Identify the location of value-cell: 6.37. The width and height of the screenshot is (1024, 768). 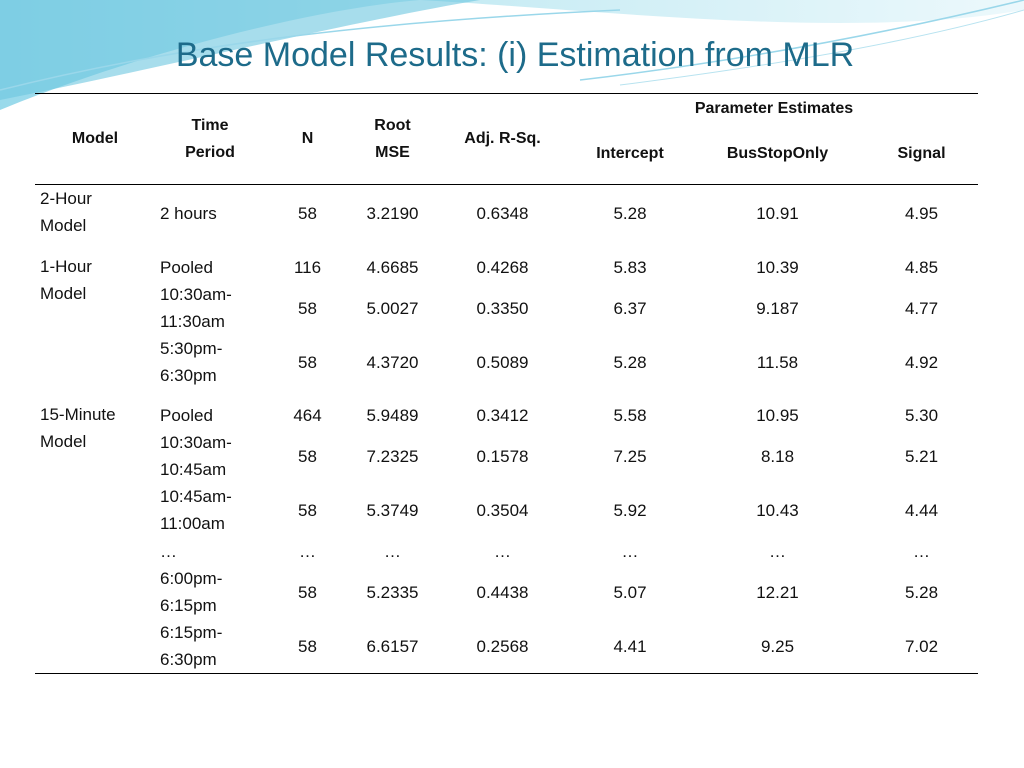
(630, 308).